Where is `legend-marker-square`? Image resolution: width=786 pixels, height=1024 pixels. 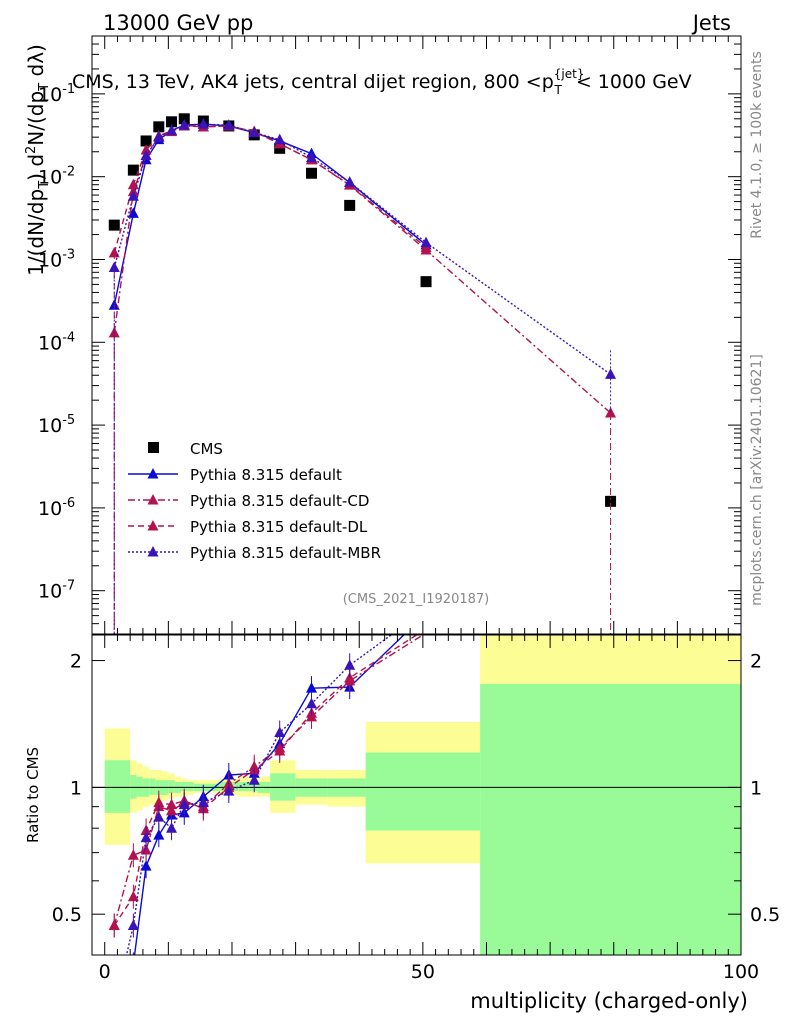 legend-marker-square is located at coordinates (153, 447).